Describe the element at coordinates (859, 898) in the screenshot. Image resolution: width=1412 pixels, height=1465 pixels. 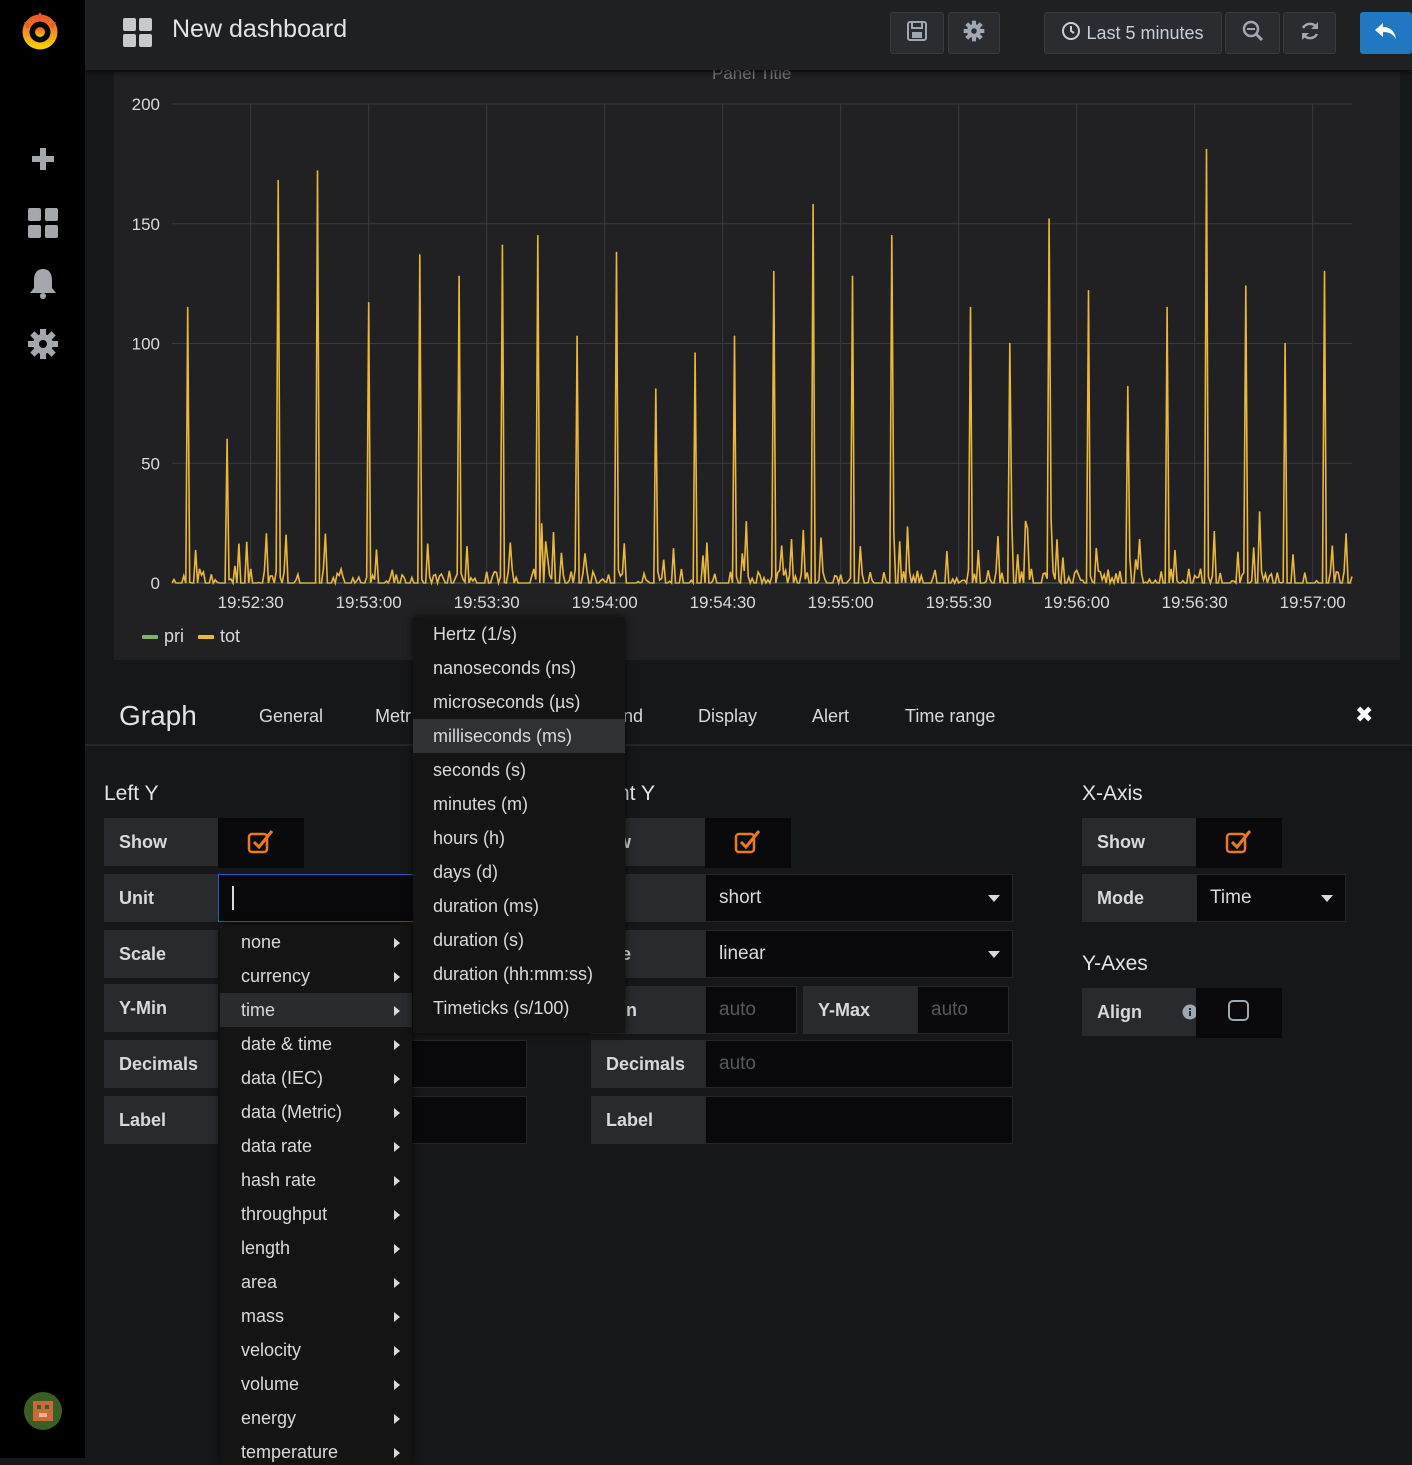
I see `right-y-unit-select: short` at that location.